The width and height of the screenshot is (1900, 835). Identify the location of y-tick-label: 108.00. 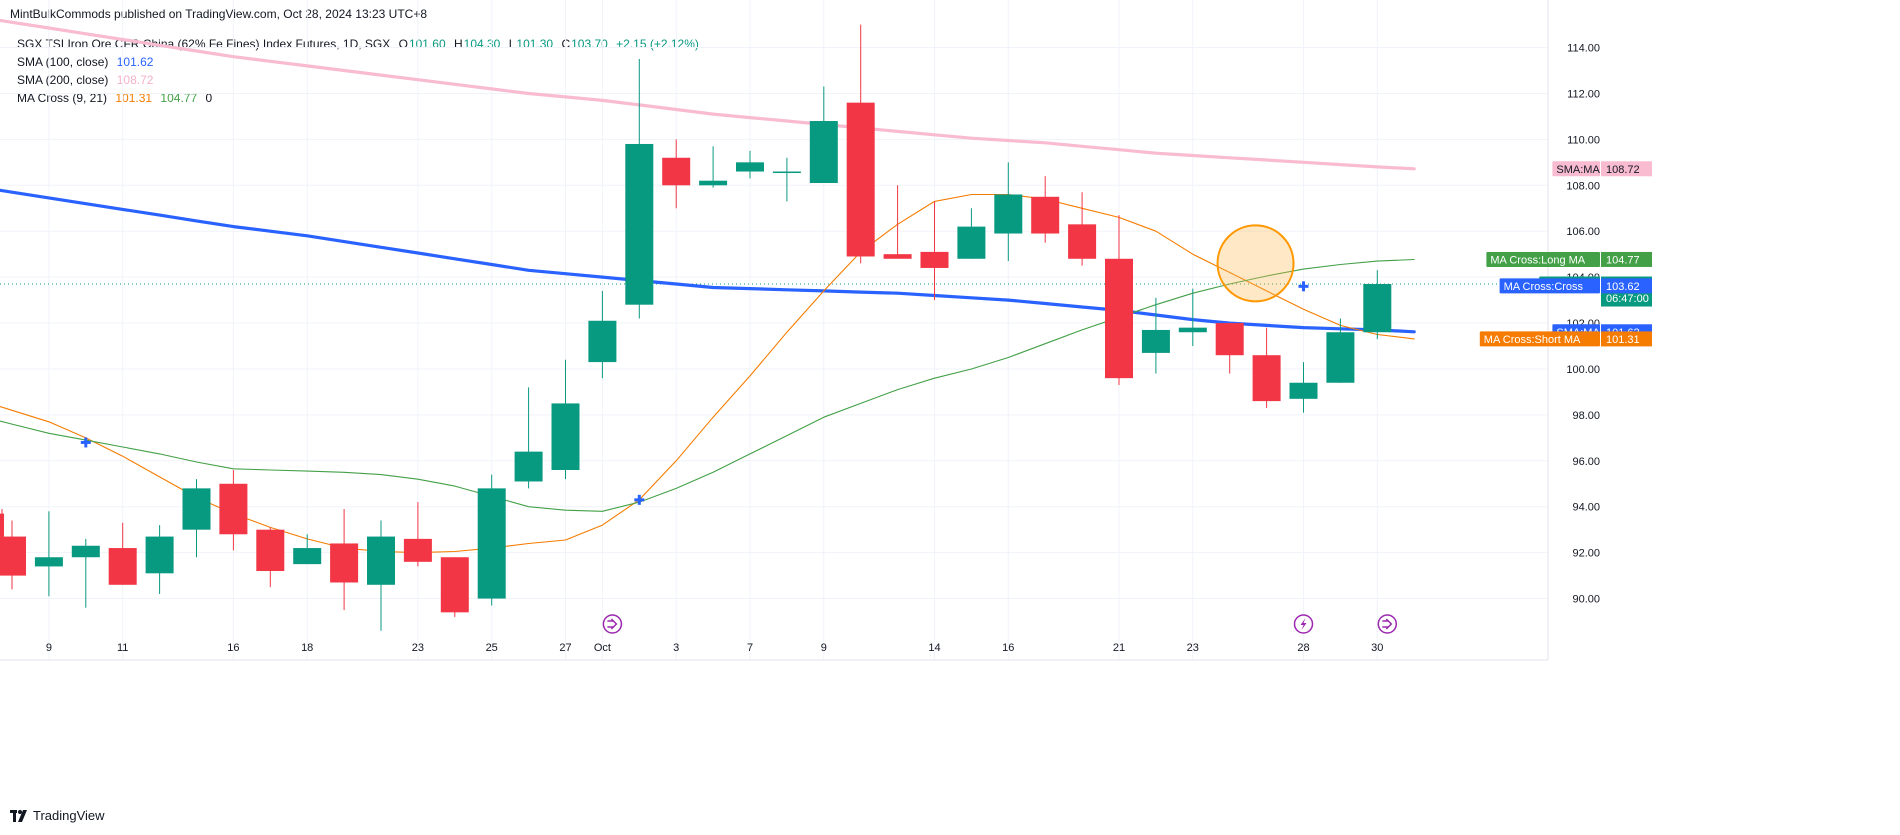
(1583, 186).